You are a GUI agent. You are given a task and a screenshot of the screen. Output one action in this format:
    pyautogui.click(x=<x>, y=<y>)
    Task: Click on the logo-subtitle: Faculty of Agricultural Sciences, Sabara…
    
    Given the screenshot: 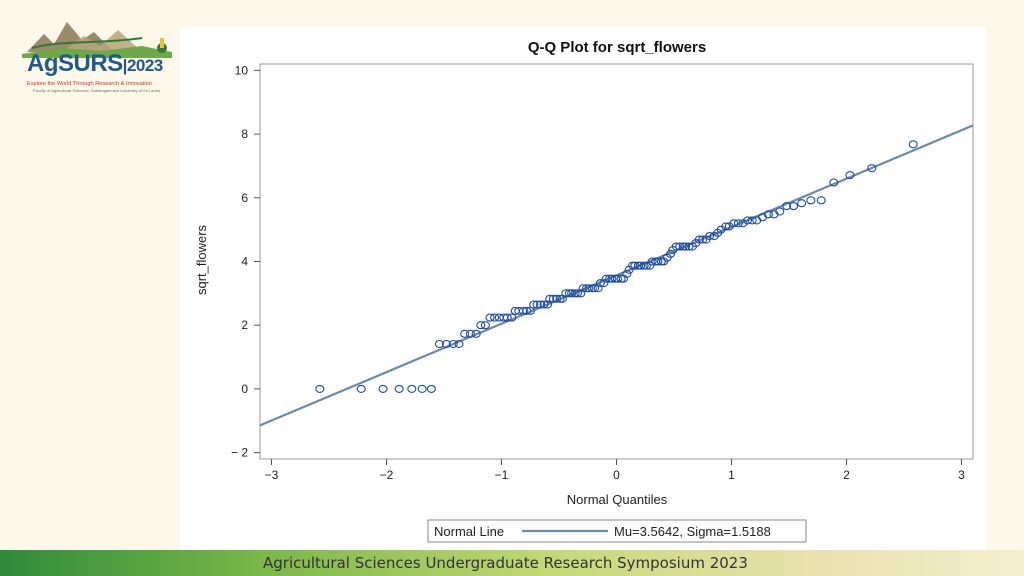 What is the action you would take?
    pyautogui.click(x=96, y=90)
    